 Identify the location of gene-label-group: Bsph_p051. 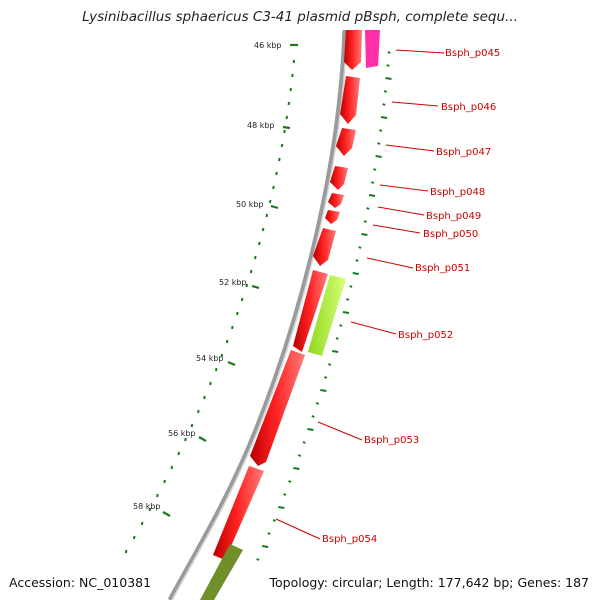
(418, 265).